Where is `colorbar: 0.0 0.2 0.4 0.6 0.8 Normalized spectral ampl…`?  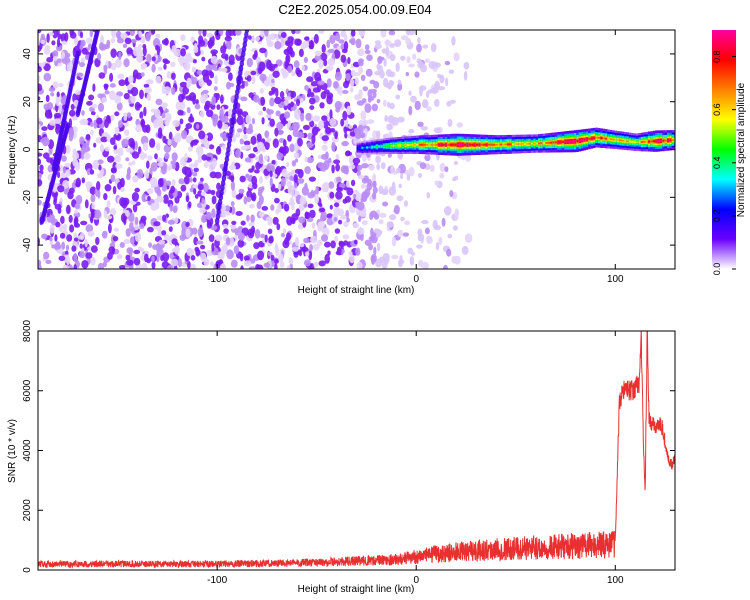 colorbar: 0.0 0.2 0.4 0.6 0.8 Normalized spectral ampl… is located at coordinates (729, 152).